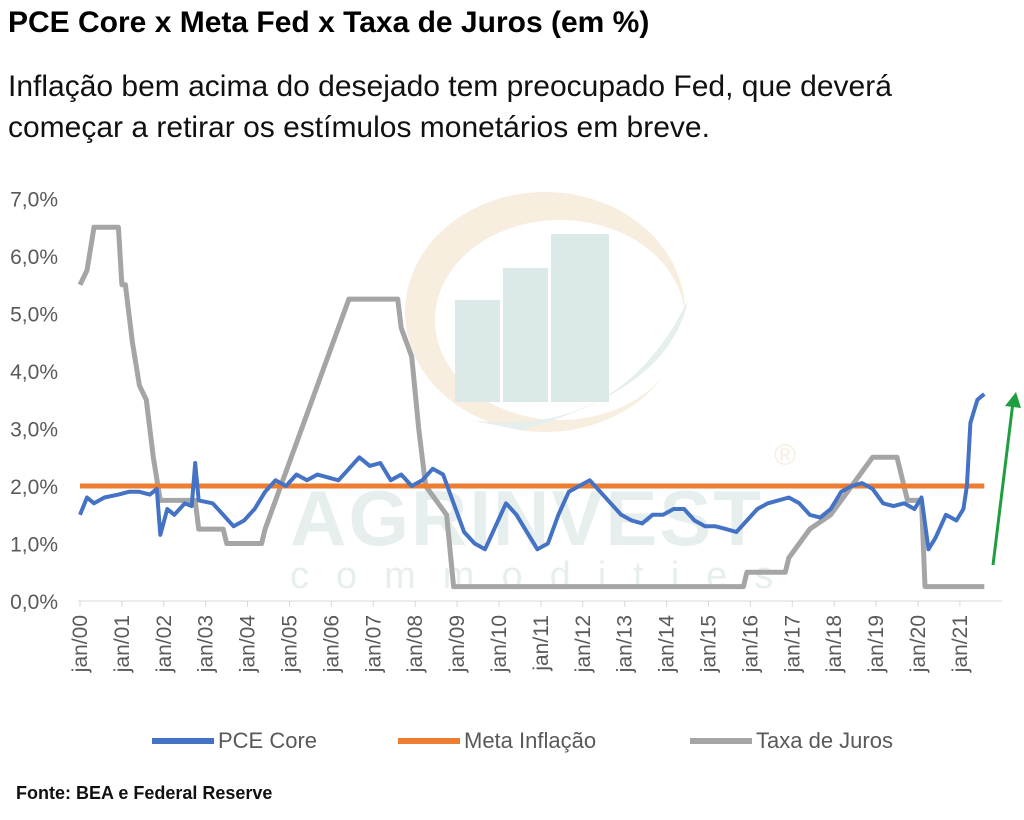  Describe the element at coordinates (34, 315) in the screenshot. I see `y-tick-label: 5,0%` at that location.